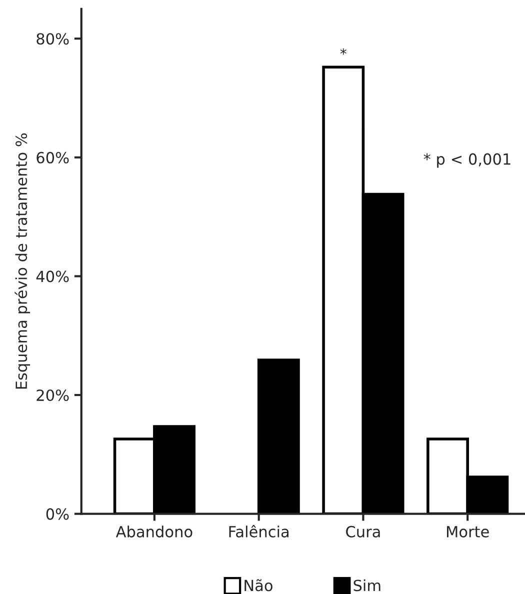 The width and height of the screenshot is (525, 594). I want to click on y-axis-title: Esquema prévio de tratamento %, so click(22, 261).